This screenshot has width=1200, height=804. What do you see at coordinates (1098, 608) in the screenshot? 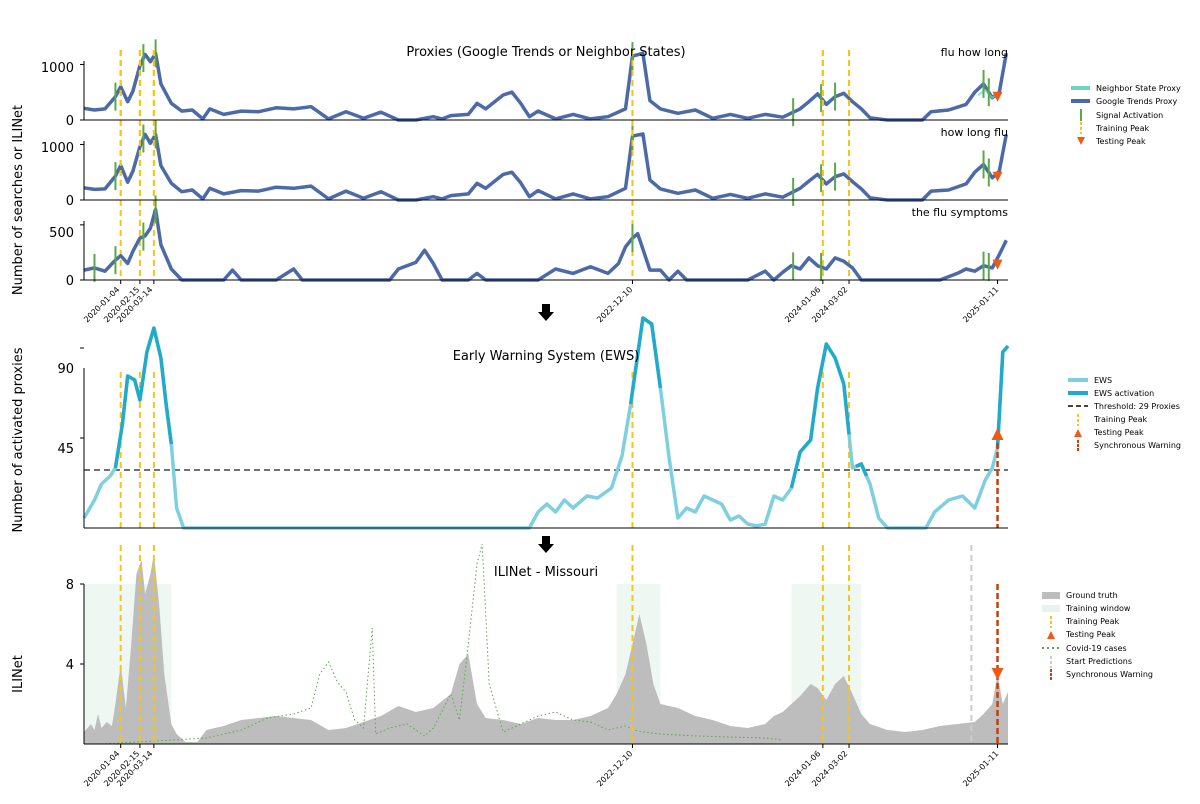
I see `legend-window-label: Training window` at bounding box center [1098, 608].